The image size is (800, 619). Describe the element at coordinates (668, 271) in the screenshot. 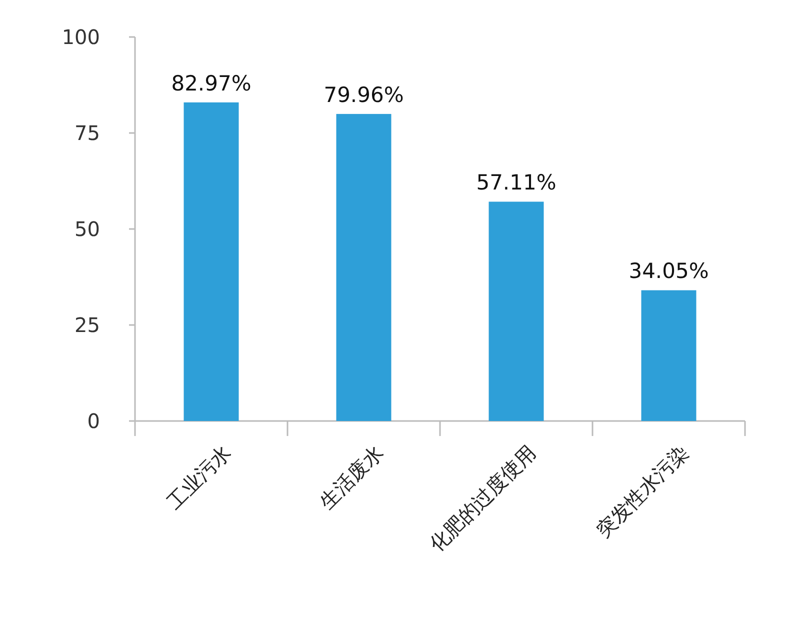

I see `data-label: 34.05%` at that location.